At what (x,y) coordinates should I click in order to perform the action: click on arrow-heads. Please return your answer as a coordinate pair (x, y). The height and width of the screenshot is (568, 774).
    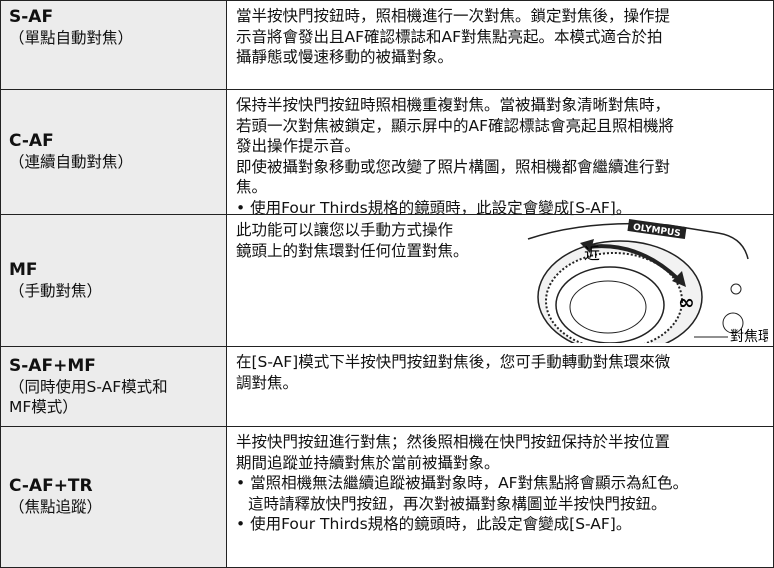
    Looking at the image, I should click on (633, 263).